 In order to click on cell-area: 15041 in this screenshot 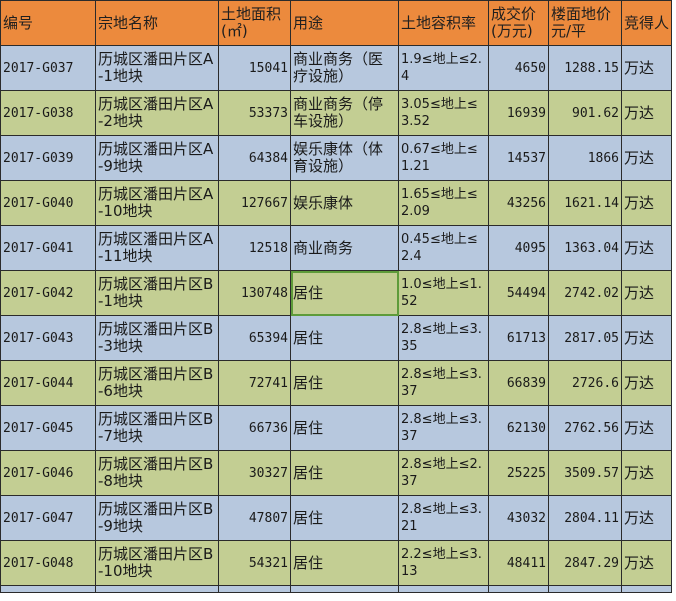, I will do `click(254, 68)`.